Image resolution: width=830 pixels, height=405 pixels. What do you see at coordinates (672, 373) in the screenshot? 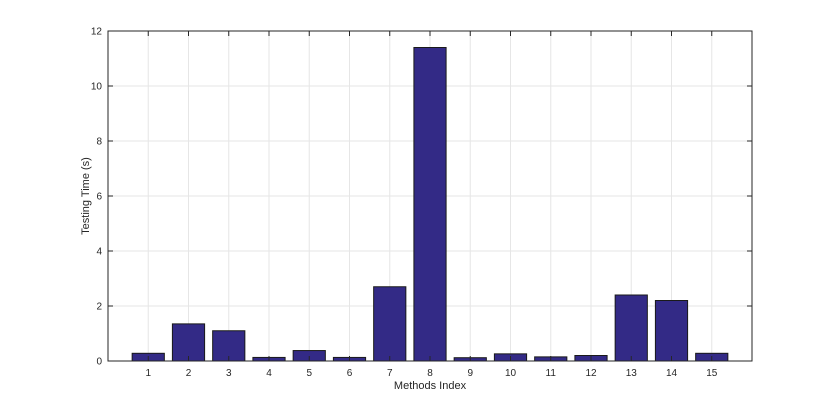
I see `x-tick-label: 14` at bounding box center [672, 373].